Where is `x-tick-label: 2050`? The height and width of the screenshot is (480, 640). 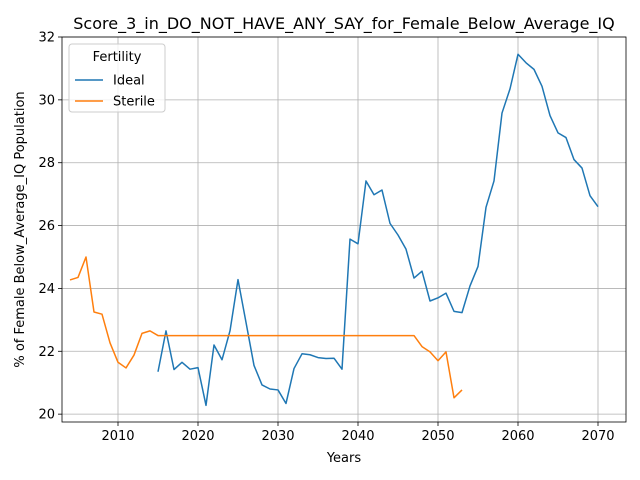
x-tick-label: 2050 is located at coordinates (437, 436).